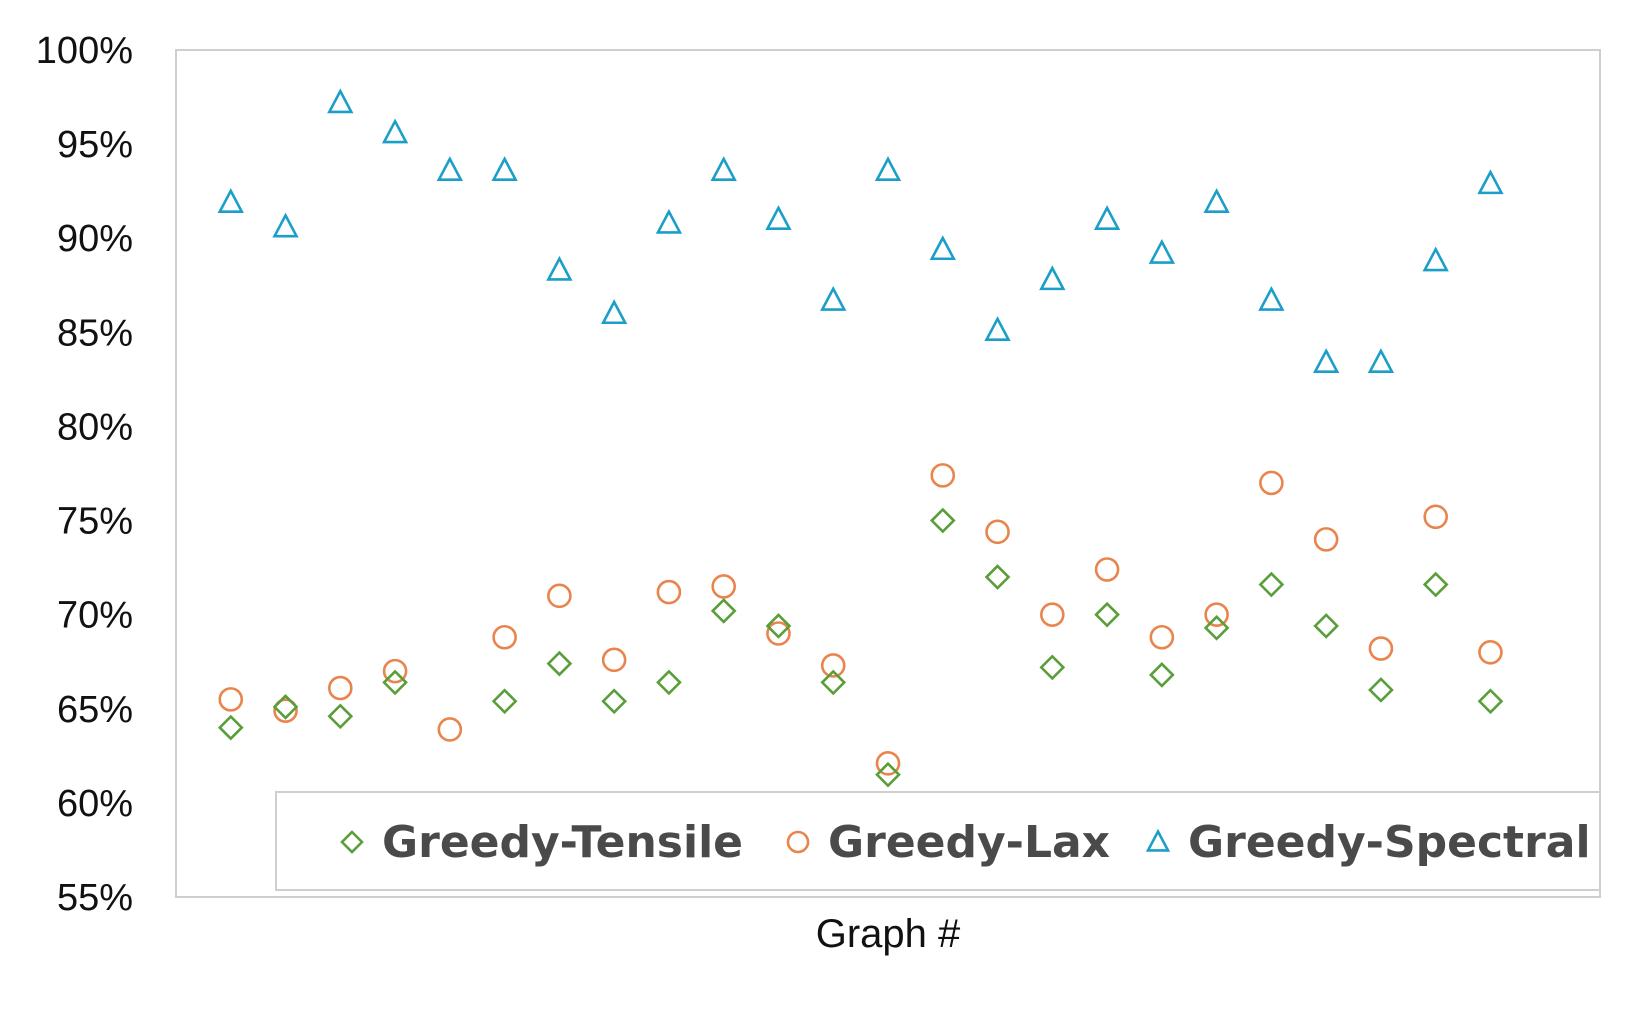  I want to click on y-tick-label: 90%, so click(95, 239).